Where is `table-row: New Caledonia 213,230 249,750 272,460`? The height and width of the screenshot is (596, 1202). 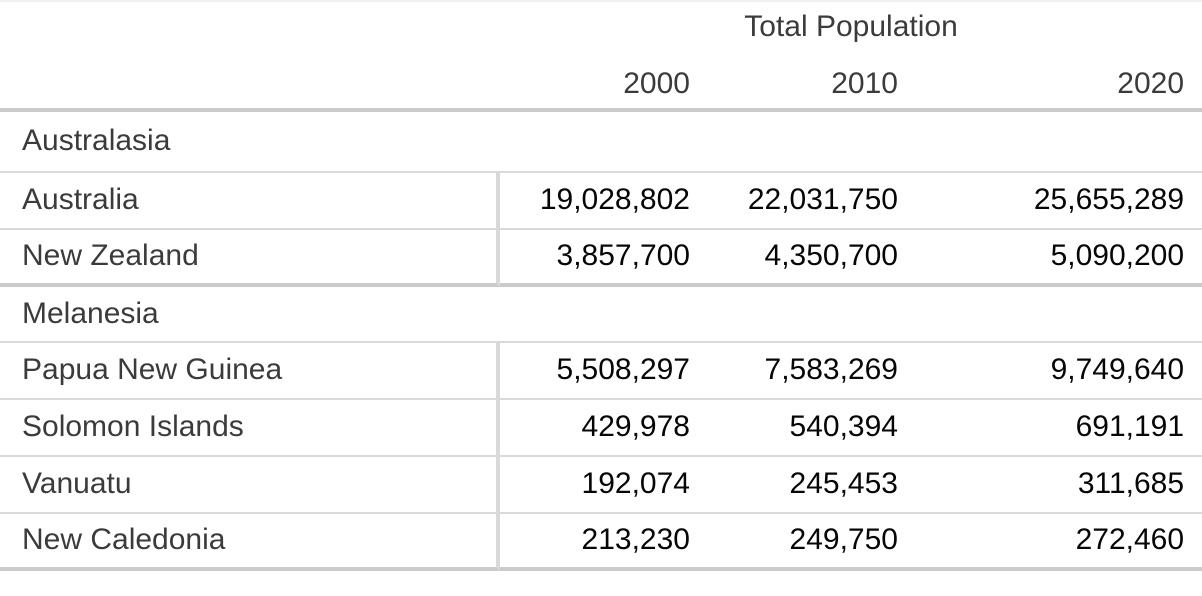
table-row: New Caledonia 213,230 249,750 272,460 is located at coordinates (601, 542).